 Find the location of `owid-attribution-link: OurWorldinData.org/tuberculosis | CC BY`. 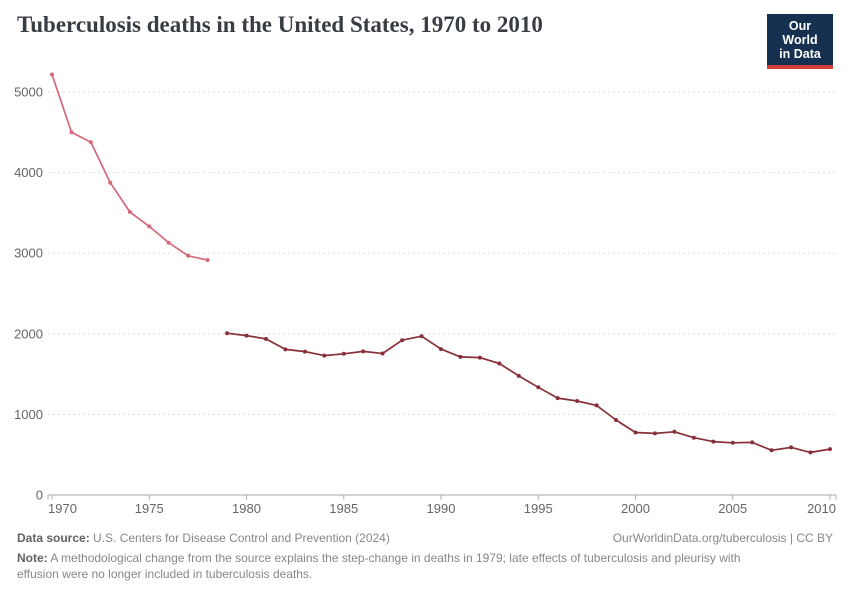

owid-attribution-link: OurWorldinData.org/tuberculosis | CC BY is located at coordinates (722, 538).